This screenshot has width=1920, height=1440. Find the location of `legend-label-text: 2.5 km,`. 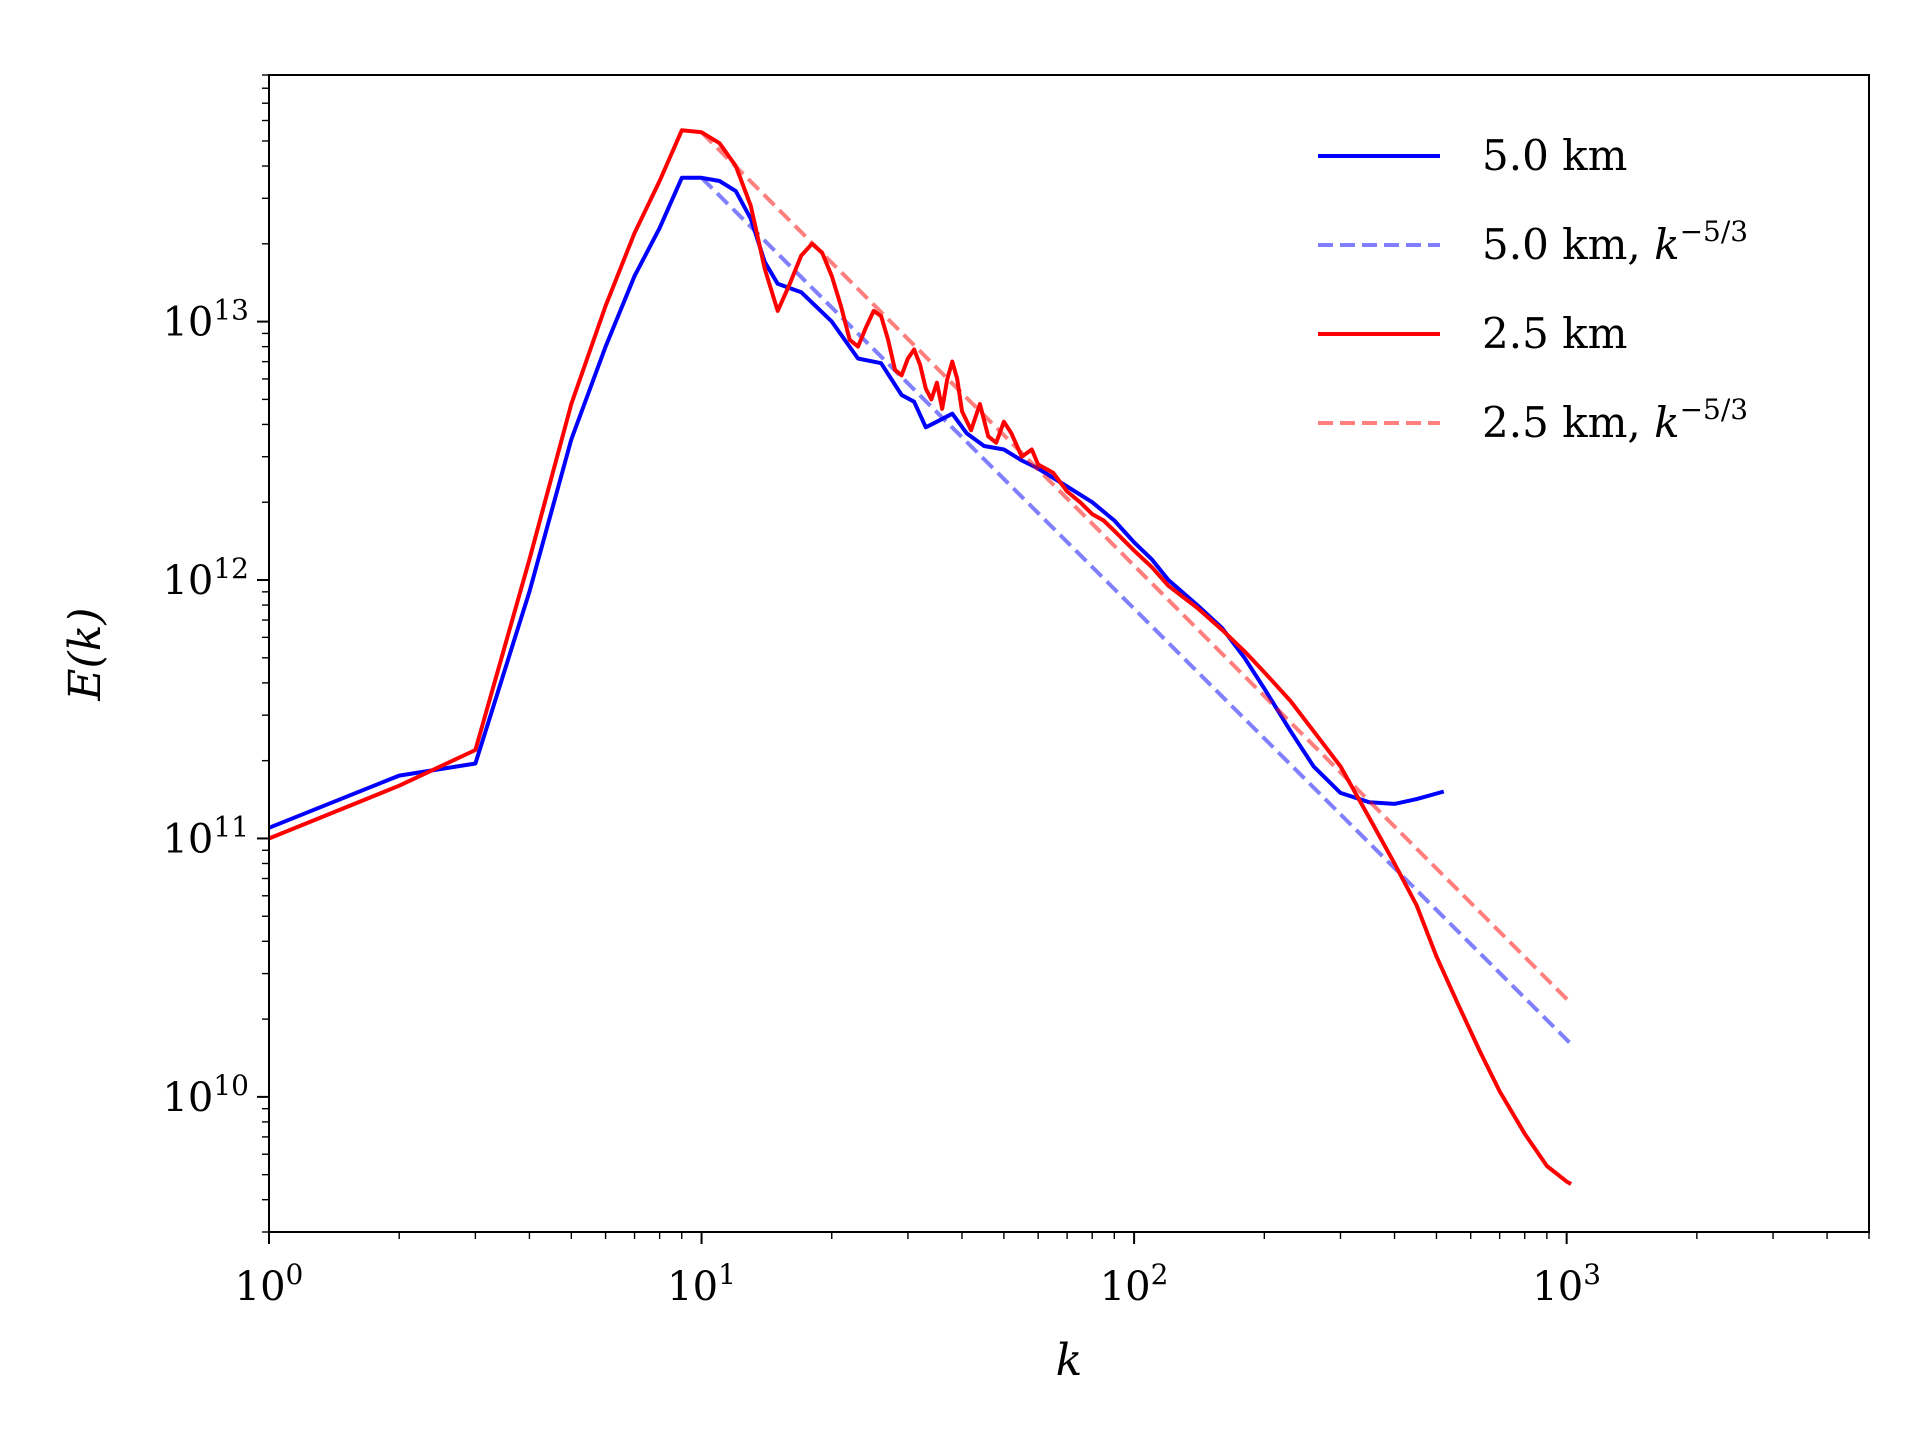

legend-label-text: 2.5 km, is located at coordinates (1568, 422).